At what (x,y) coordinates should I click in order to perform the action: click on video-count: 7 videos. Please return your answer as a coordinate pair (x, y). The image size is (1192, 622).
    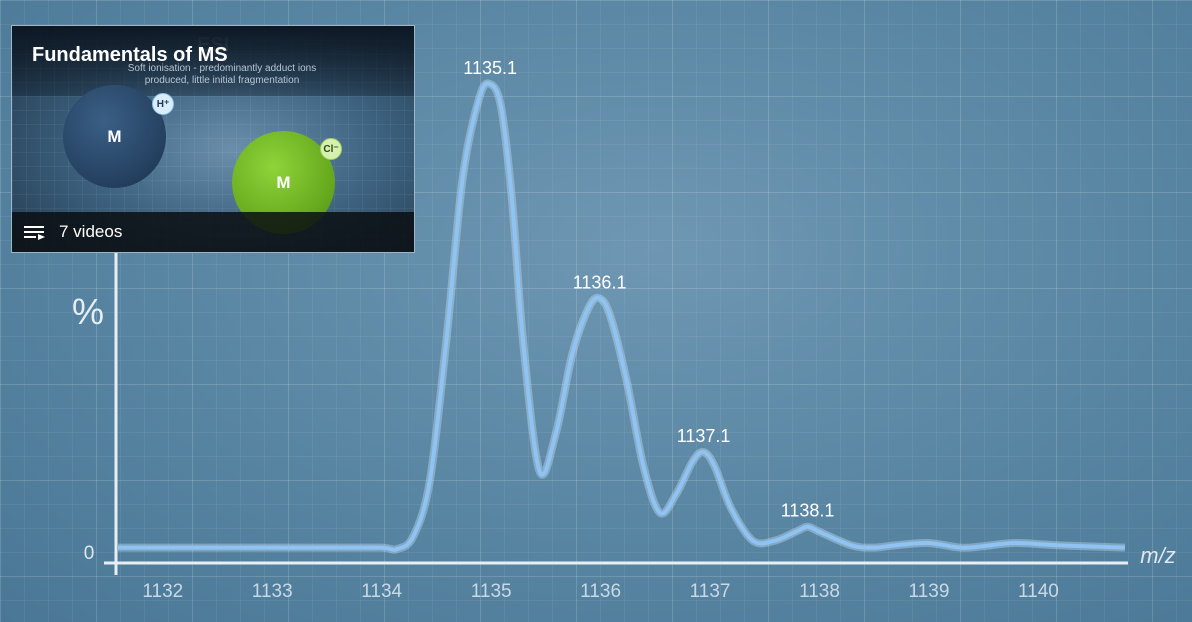
    Looking at the image, I should click on (91, 231).